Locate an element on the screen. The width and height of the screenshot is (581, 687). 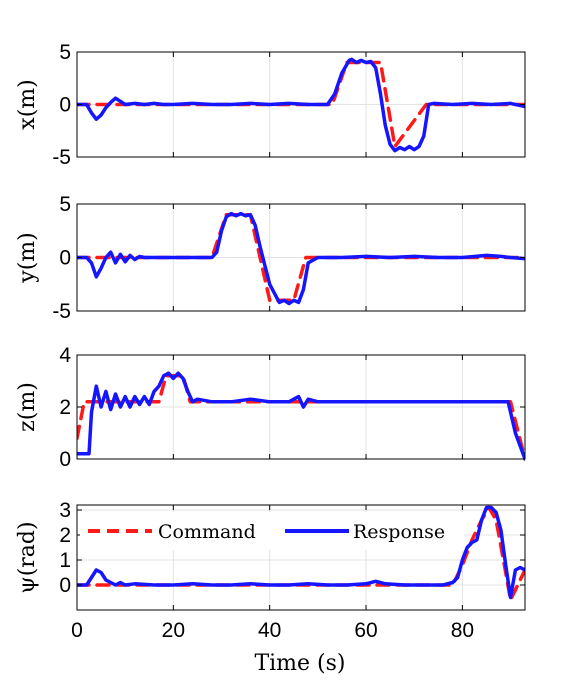
x-axis-label: Time (s) is located at coordinates (299, 663).